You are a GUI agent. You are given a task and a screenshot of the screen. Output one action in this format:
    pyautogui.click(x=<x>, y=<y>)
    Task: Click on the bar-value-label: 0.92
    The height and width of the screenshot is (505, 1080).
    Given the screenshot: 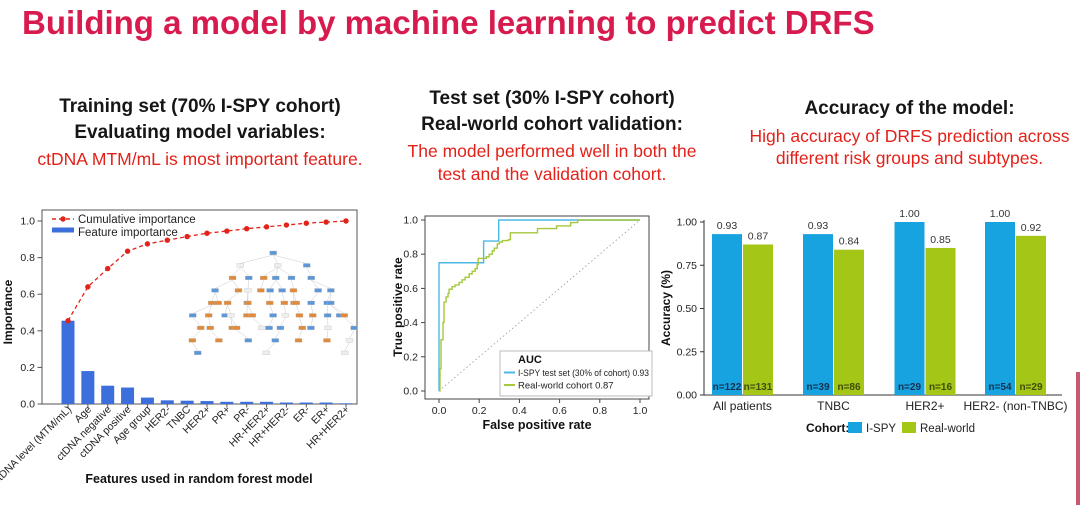 What is the action you would take?
    pyautogui.click(x=1031, y=228)
    